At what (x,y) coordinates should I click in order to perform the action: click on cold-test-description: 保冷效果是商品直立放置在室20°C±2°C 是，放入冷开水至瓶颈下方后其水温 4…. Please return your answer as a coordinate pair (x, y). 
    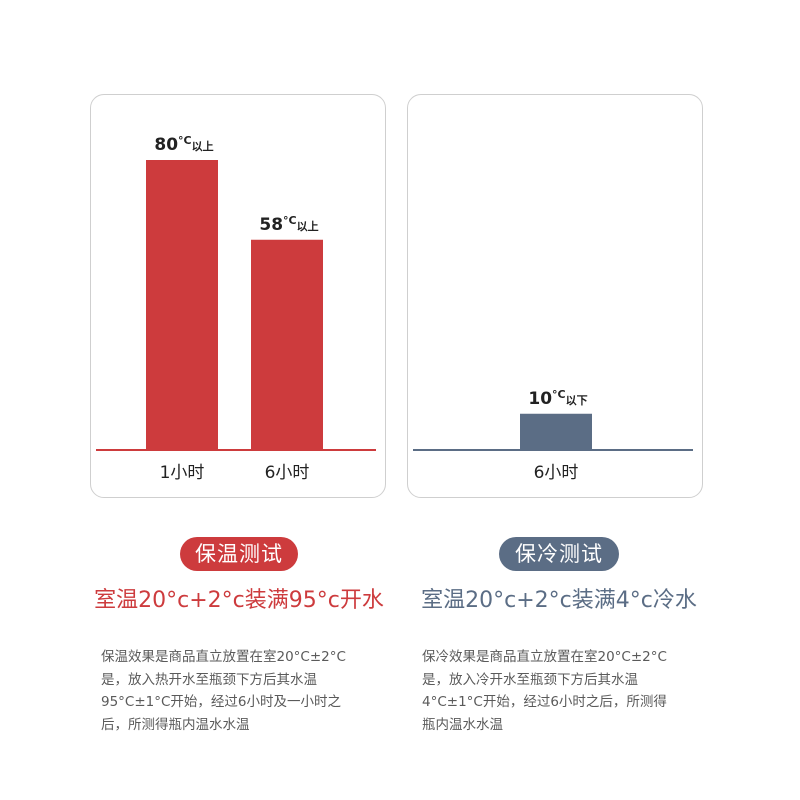
    Looking at the image, I should click on (544, 691).